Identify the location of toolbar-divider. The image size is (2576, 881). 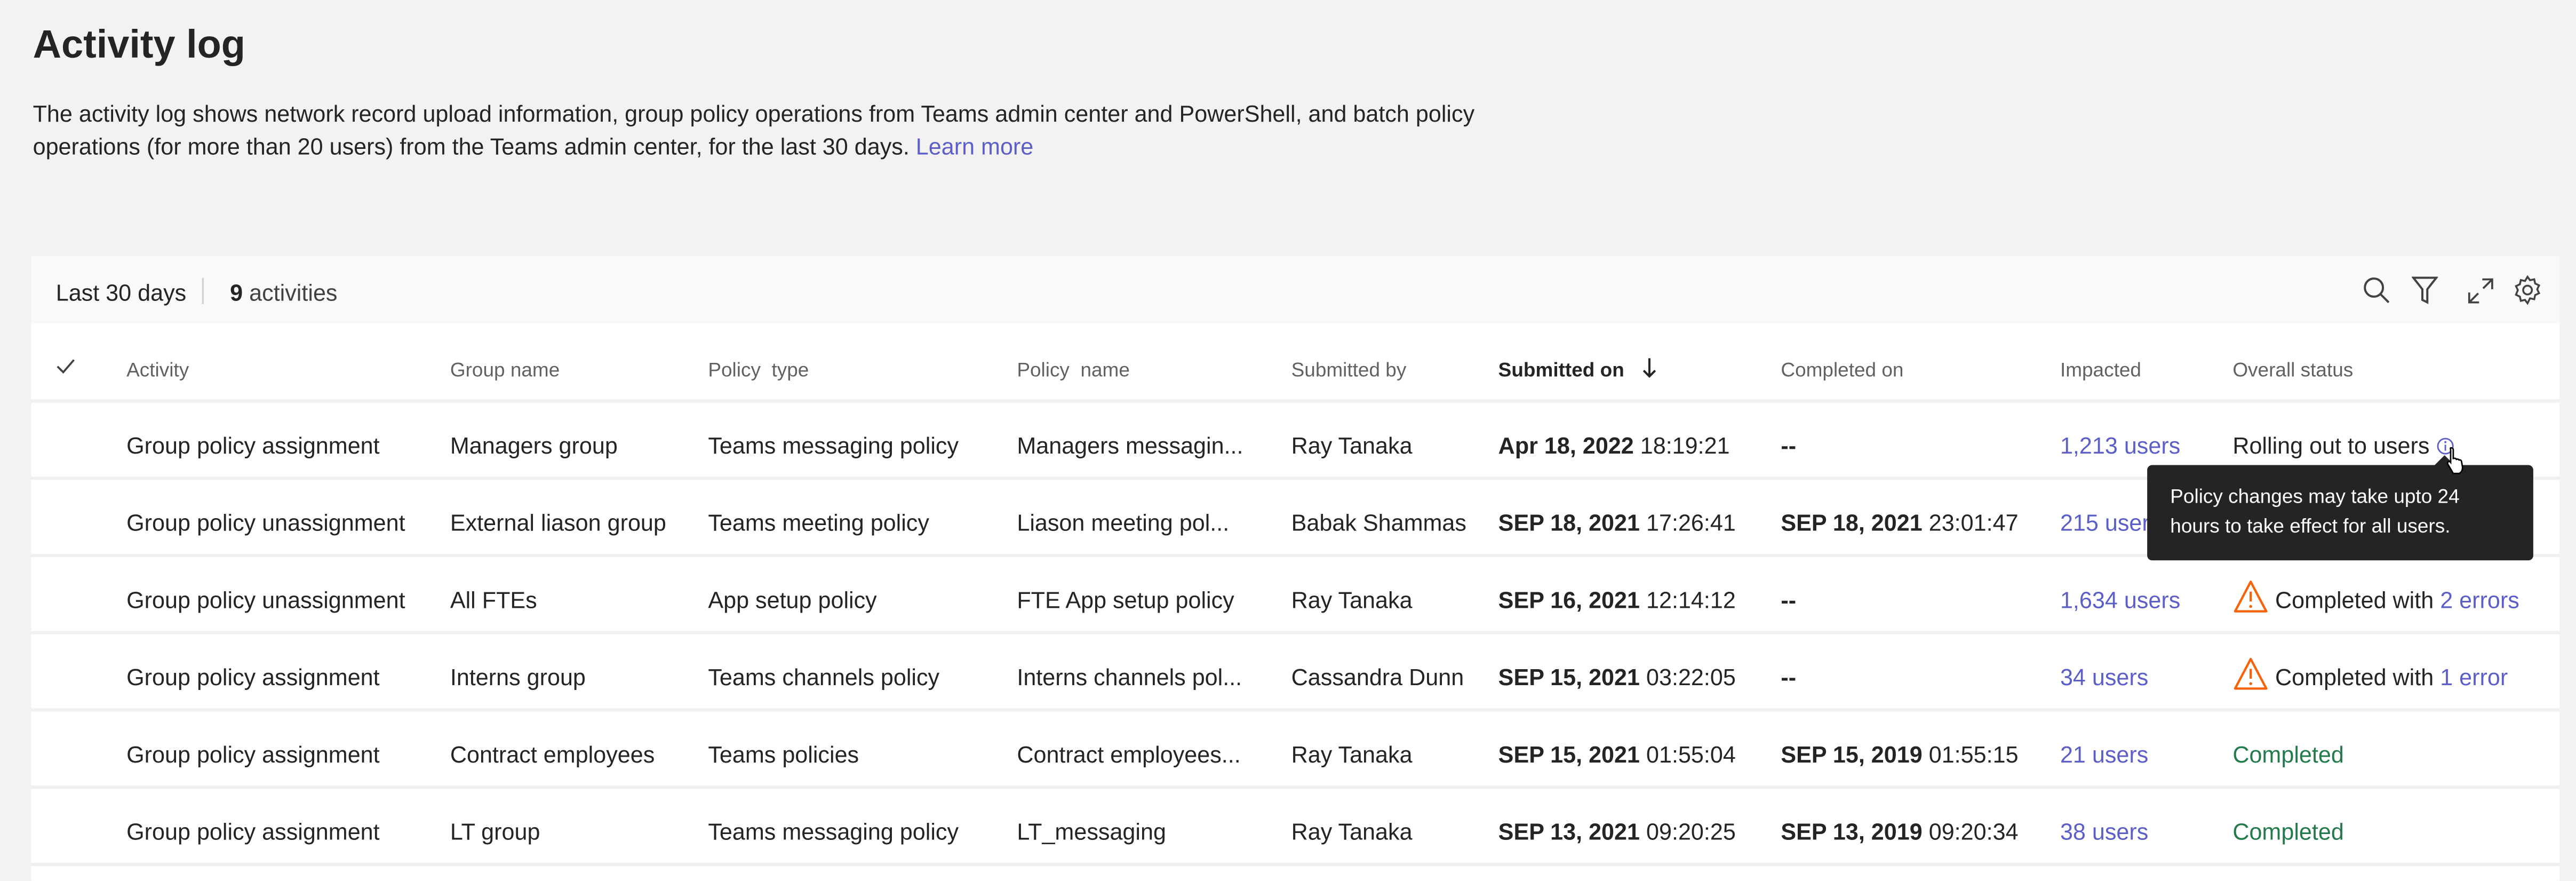
(203, 291).